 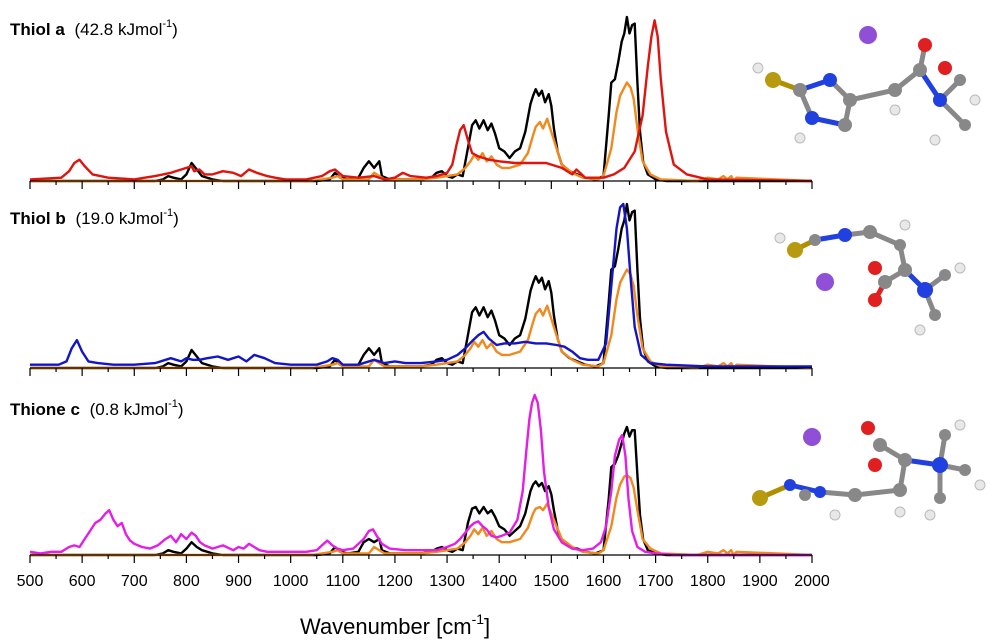 What do you see at coordinates (38, 218) in the screenshot?
I see `panel-title-bold: Thiol b` at bounding box center [38, 218].